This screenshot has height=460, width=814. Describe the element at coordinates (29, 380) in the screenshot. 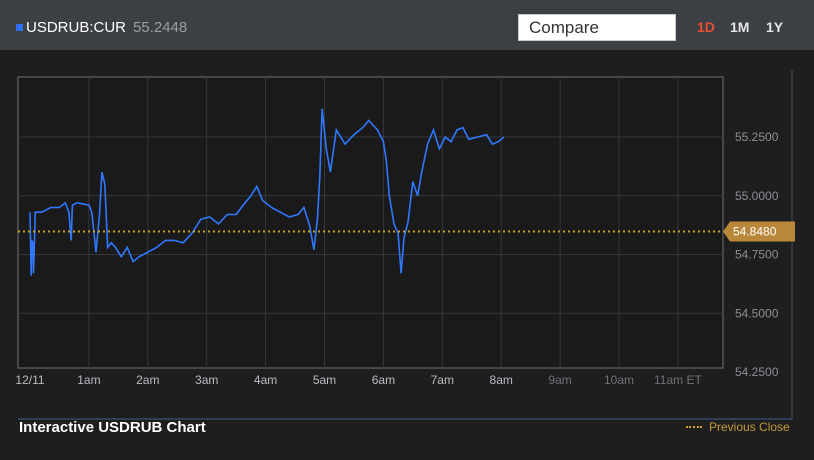

I see `x-tick-label: 12/11` at that location.